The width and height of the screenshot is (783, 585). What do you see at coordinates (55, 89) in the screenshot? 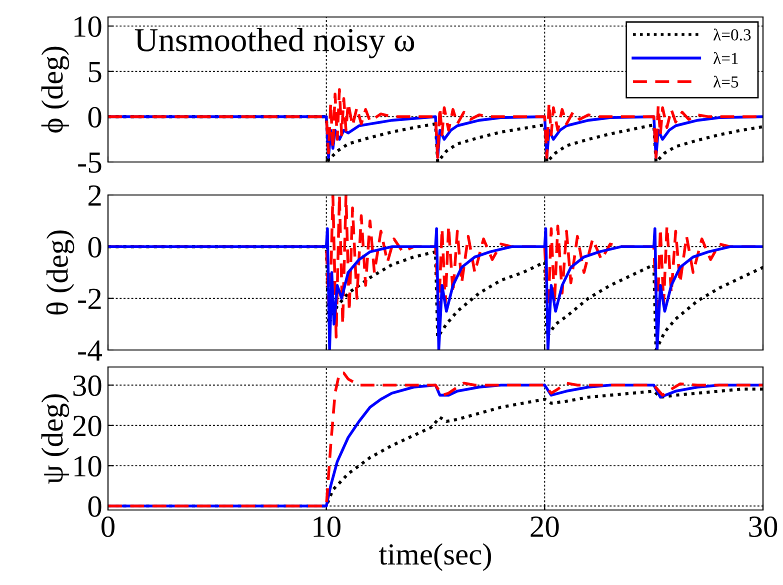
I see `y-axis-title: ϕ (deg)` at bounding box center [55, 89].